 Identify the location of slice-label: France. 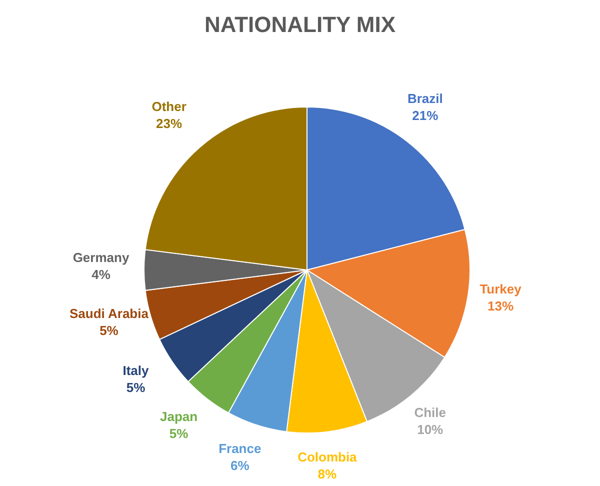
(240, 448).